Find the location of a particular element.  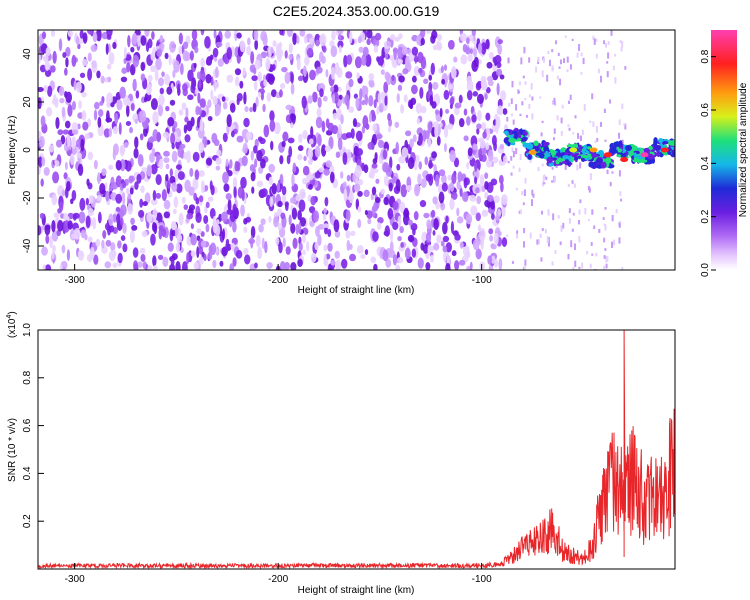

snr-ylabel: SNR (10 * v/v) is located at coordinates (12, 450).